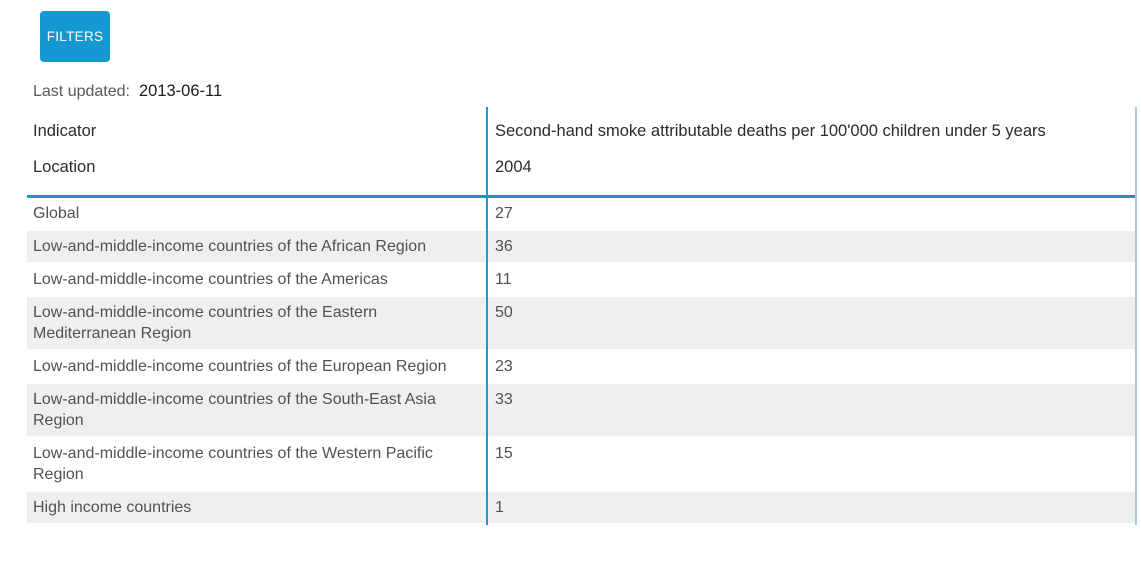  Describe the element at coordinates (503, 279) in the screenshot. I see `value-cell: 11` at that location.